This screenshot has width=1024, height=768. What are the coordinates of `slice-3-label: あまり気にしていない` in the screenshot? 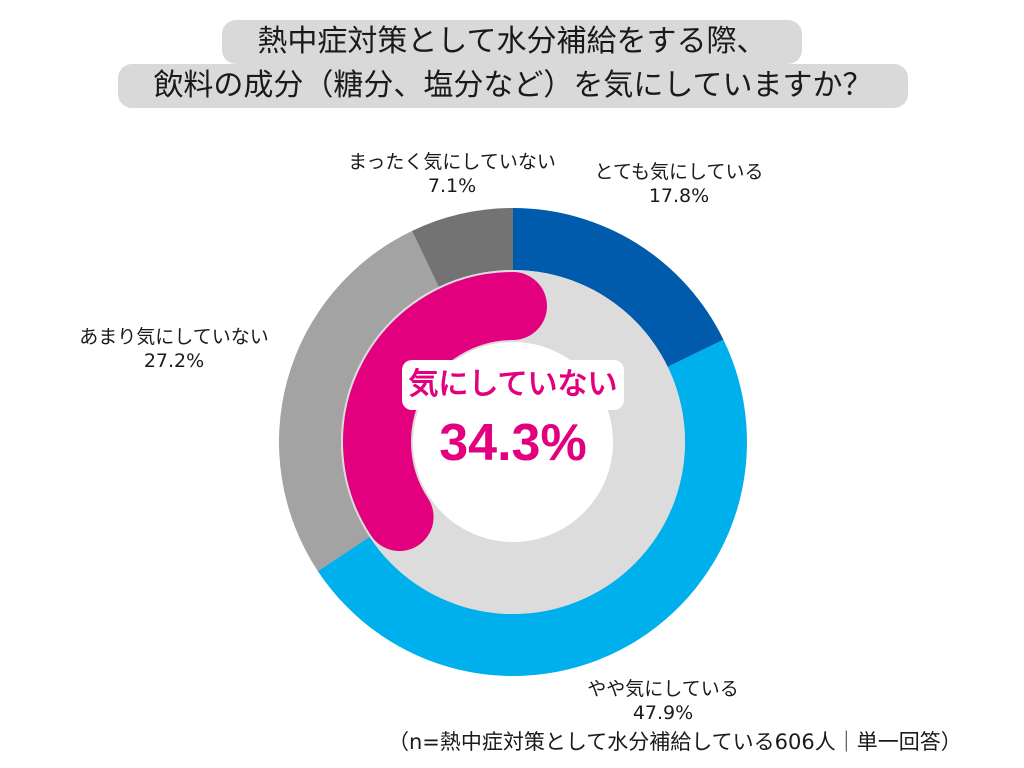 It's located at (174, 337).